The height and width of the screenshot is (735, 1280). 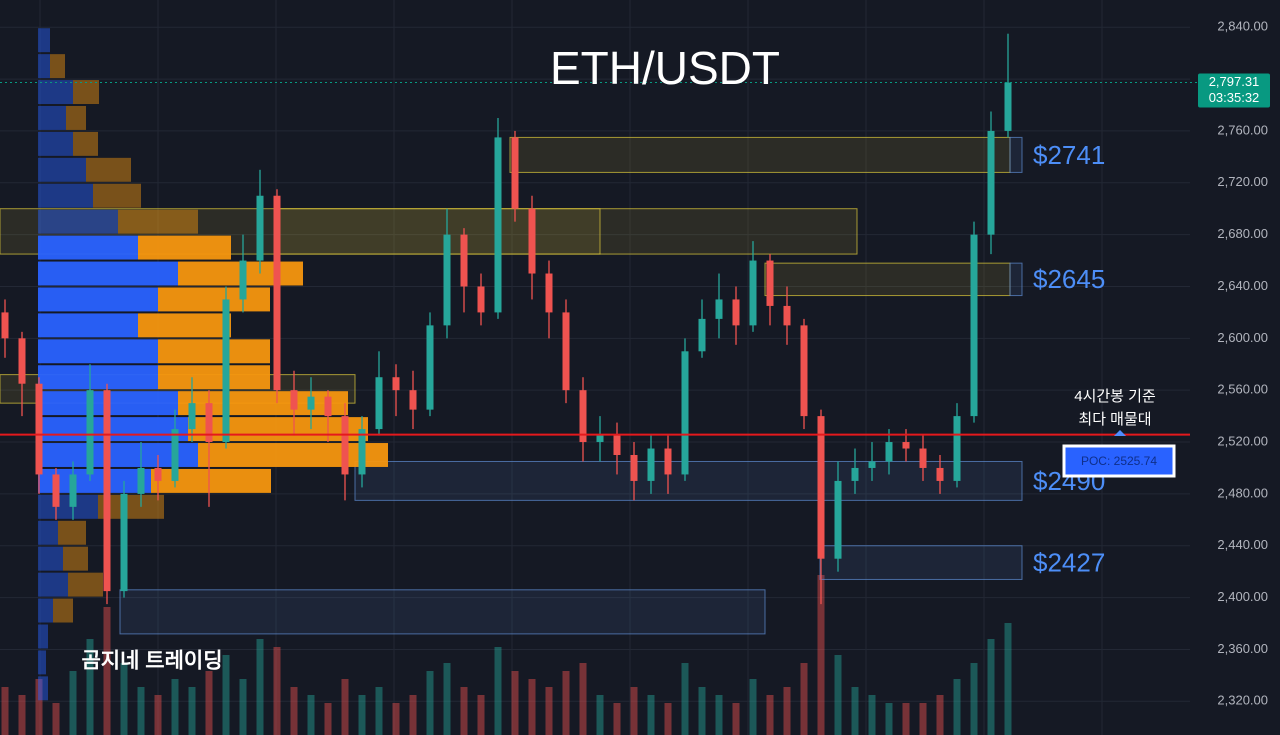 I want to click on current-price-label: 2,797.31, so click(x=1234, y=81).